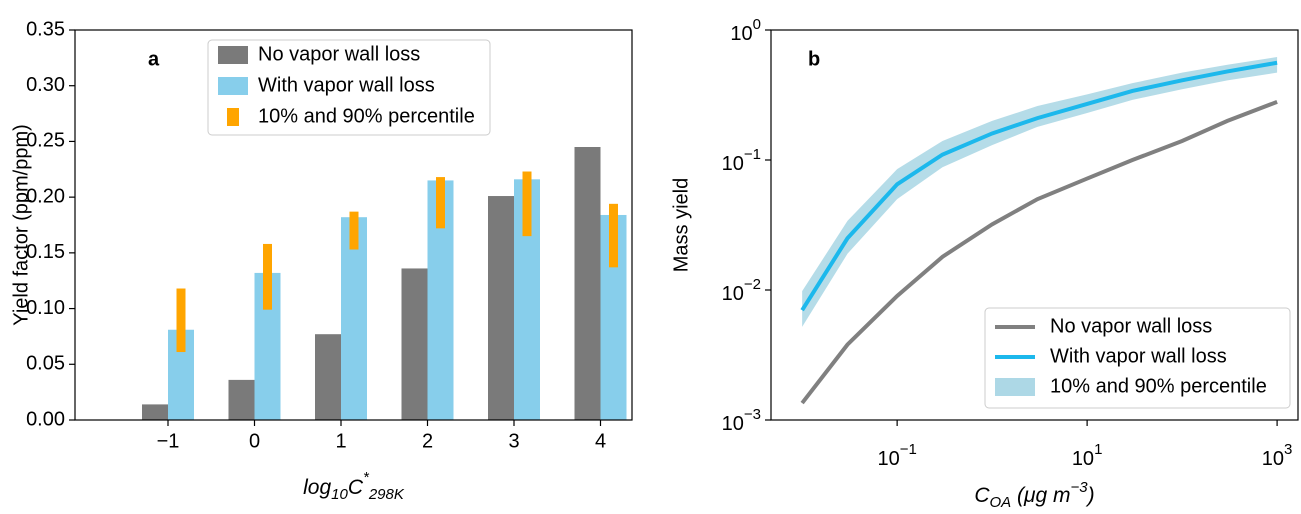 The image size is (1301, 514). I want to click on x-label-part: 298K, so click(386, 494).